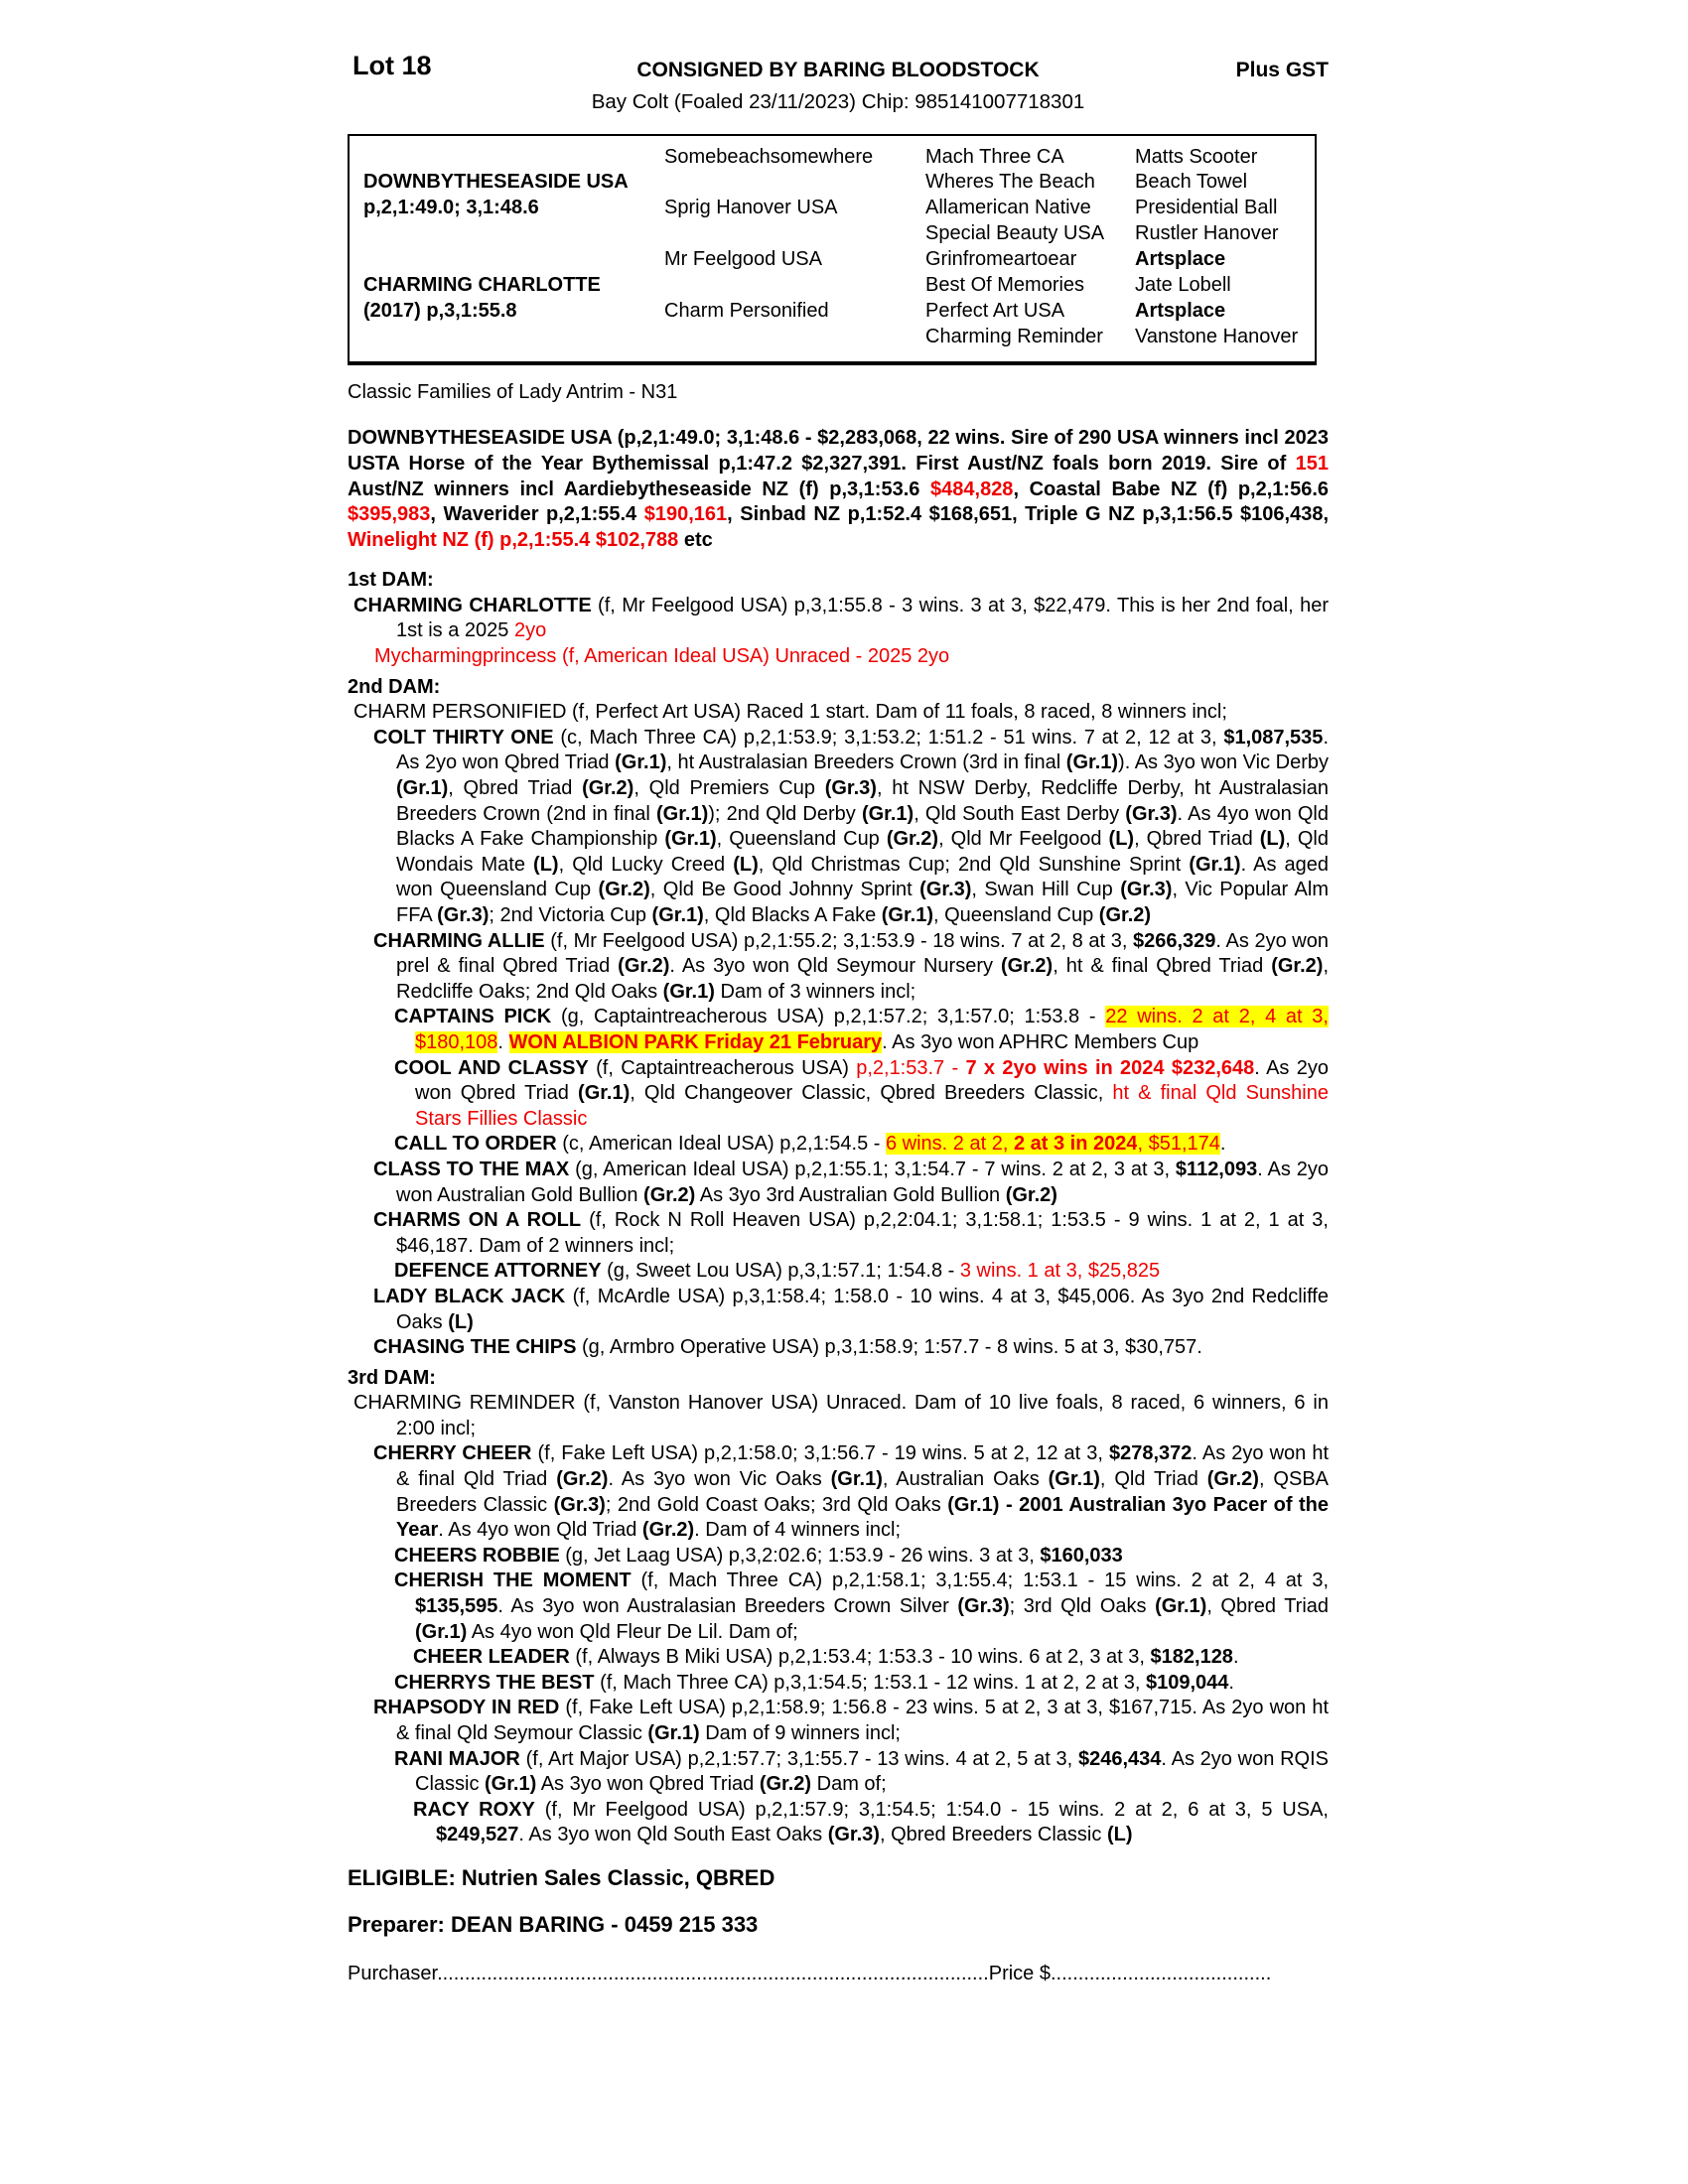  I want to click on pedigree-ancestor: Best Of Memories, so click(1005, 285).